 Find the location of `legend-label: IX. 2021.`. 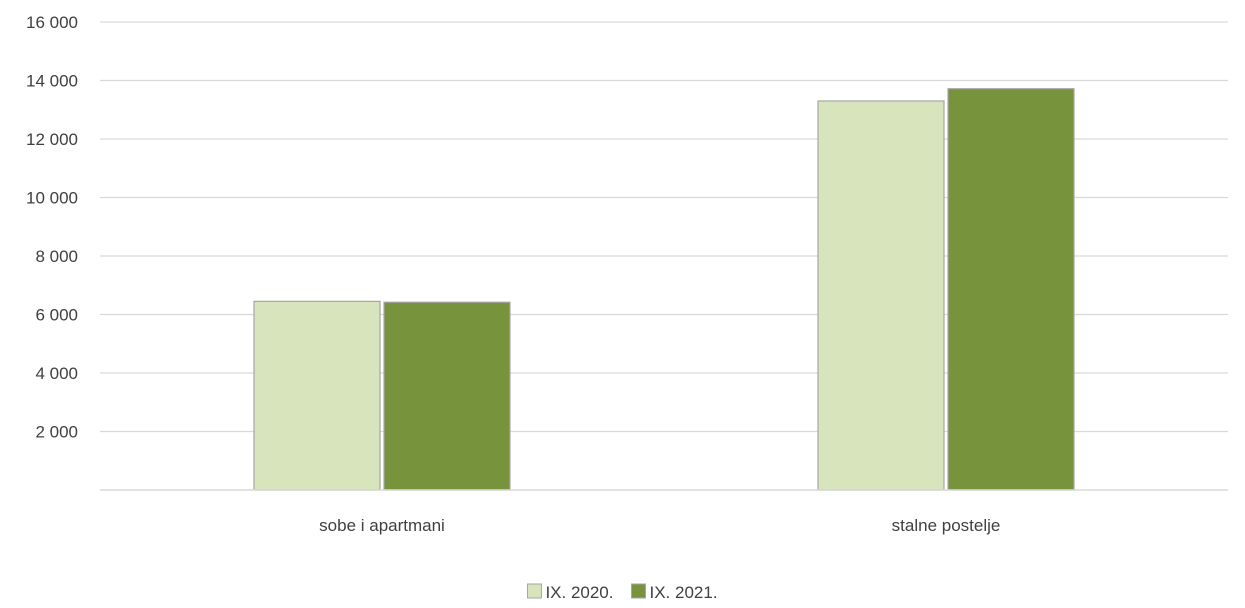

legend-label: IX. 2021. is located at coordinates (684, 592).